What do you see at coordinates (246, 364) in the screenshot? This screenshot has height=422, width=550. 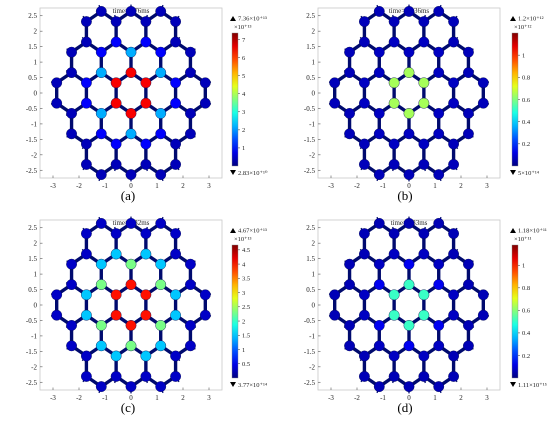 I see `colorbar-tick-label: 0.5` at bounding box center [246, 364].